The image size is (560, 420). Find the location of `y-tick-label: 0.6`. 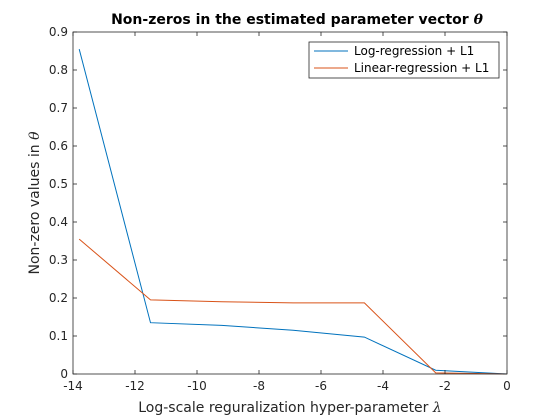

y-tick-label: 0.6 is located at coordinates (58, 146).